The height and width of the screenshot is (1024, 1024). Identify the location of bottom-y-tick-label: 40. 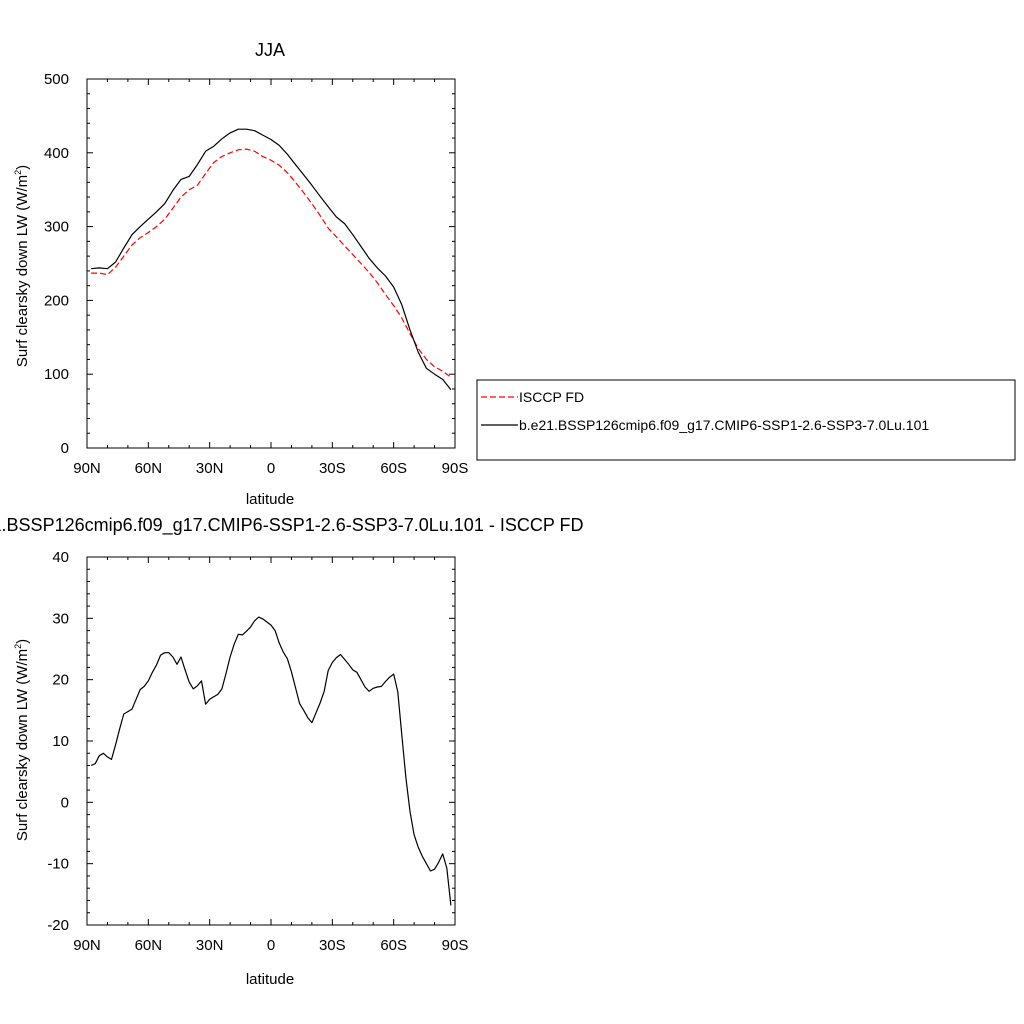
(60, 557).